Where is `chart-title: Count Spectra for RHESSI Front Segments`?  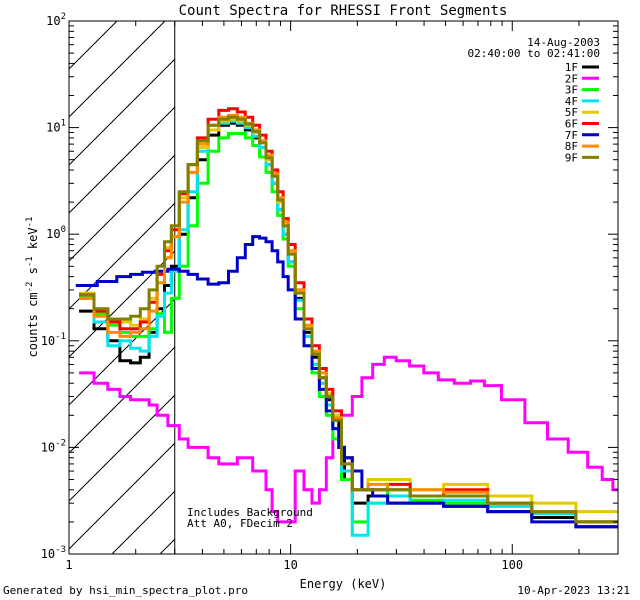
chart-title: Count Spectra for RHESSI Front Segments is located at coordinates (343, 11).